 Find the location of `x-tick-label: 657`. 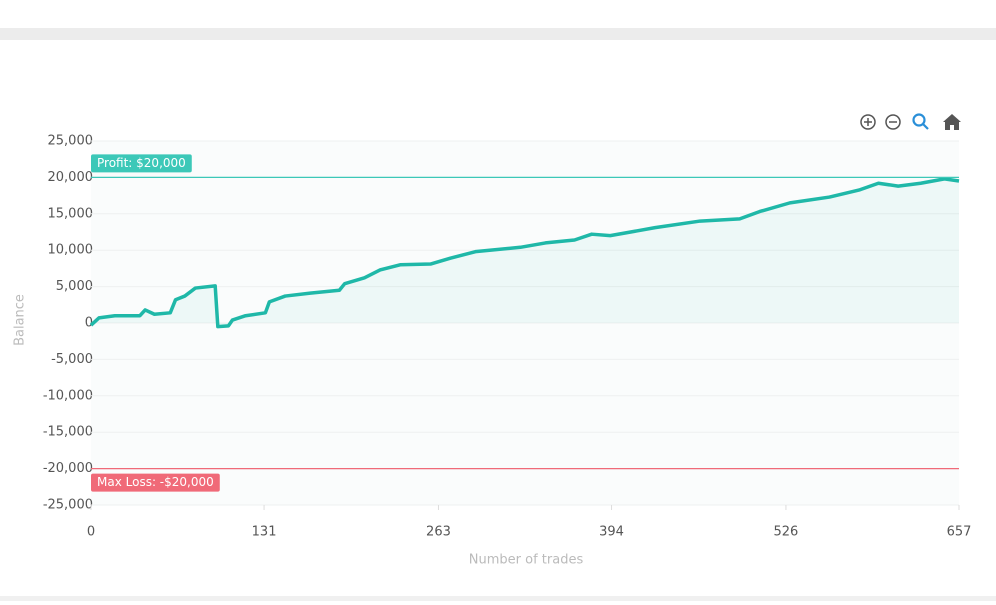

x-tick-label: 657 is located at coordinates (959, 532).